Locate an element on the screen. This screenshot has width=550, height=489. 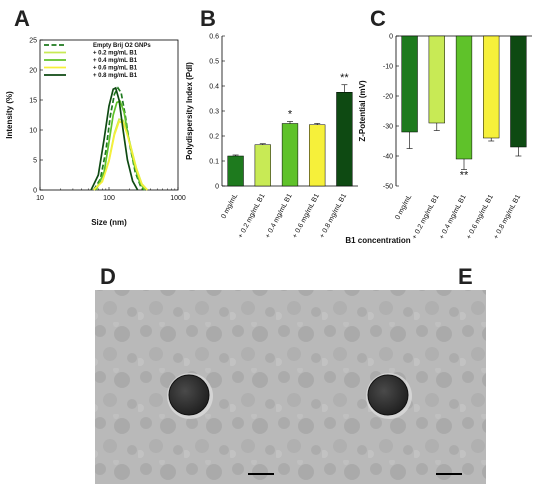
chart-a-xtick-label: 10 is located at coordinates (40, 198).